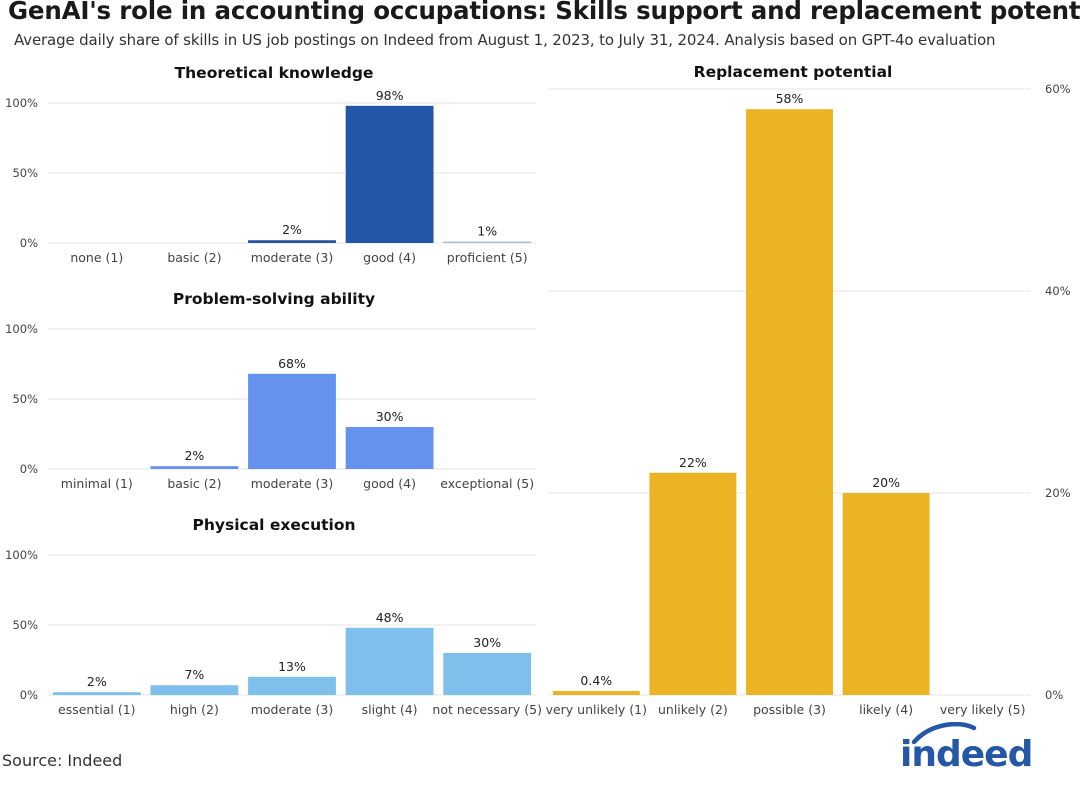 This screenshot has height=785, width=1080. What do you see at coordinates (487, 231) in the screenshot?
I see `data-label: 1%` at bounding box center [487, 231].